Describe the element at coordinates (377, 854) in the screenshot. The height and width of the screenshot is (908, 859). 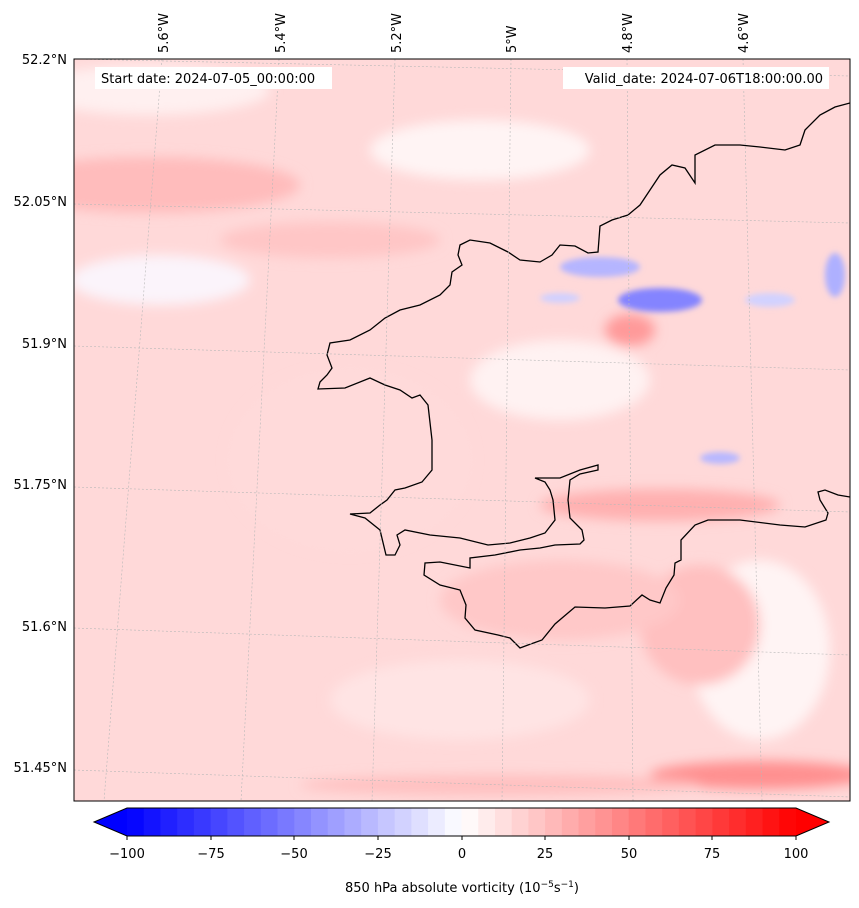
I see `colorbar-tick-label: −25` at that location.